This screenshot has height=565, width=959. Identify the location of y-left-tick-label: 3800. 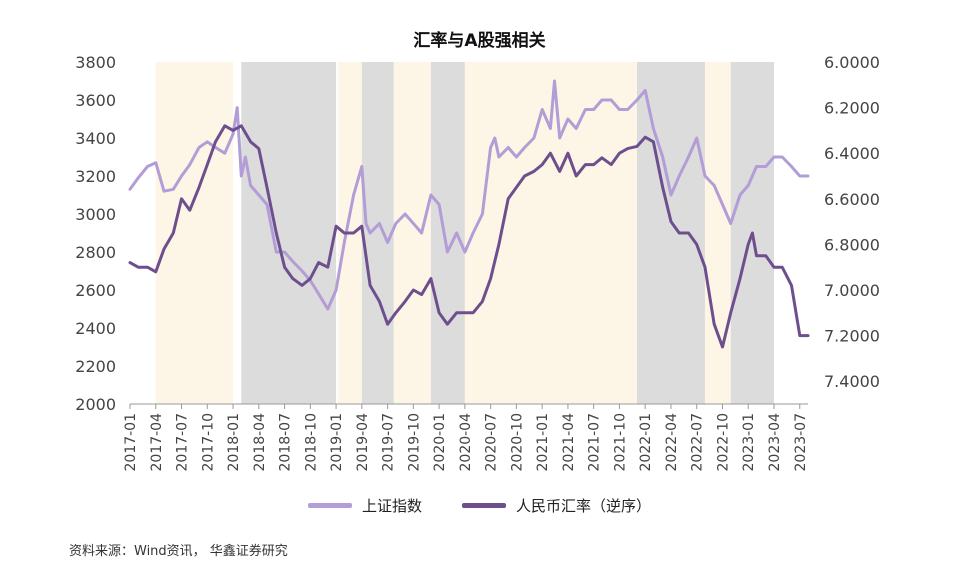
(95, 62).